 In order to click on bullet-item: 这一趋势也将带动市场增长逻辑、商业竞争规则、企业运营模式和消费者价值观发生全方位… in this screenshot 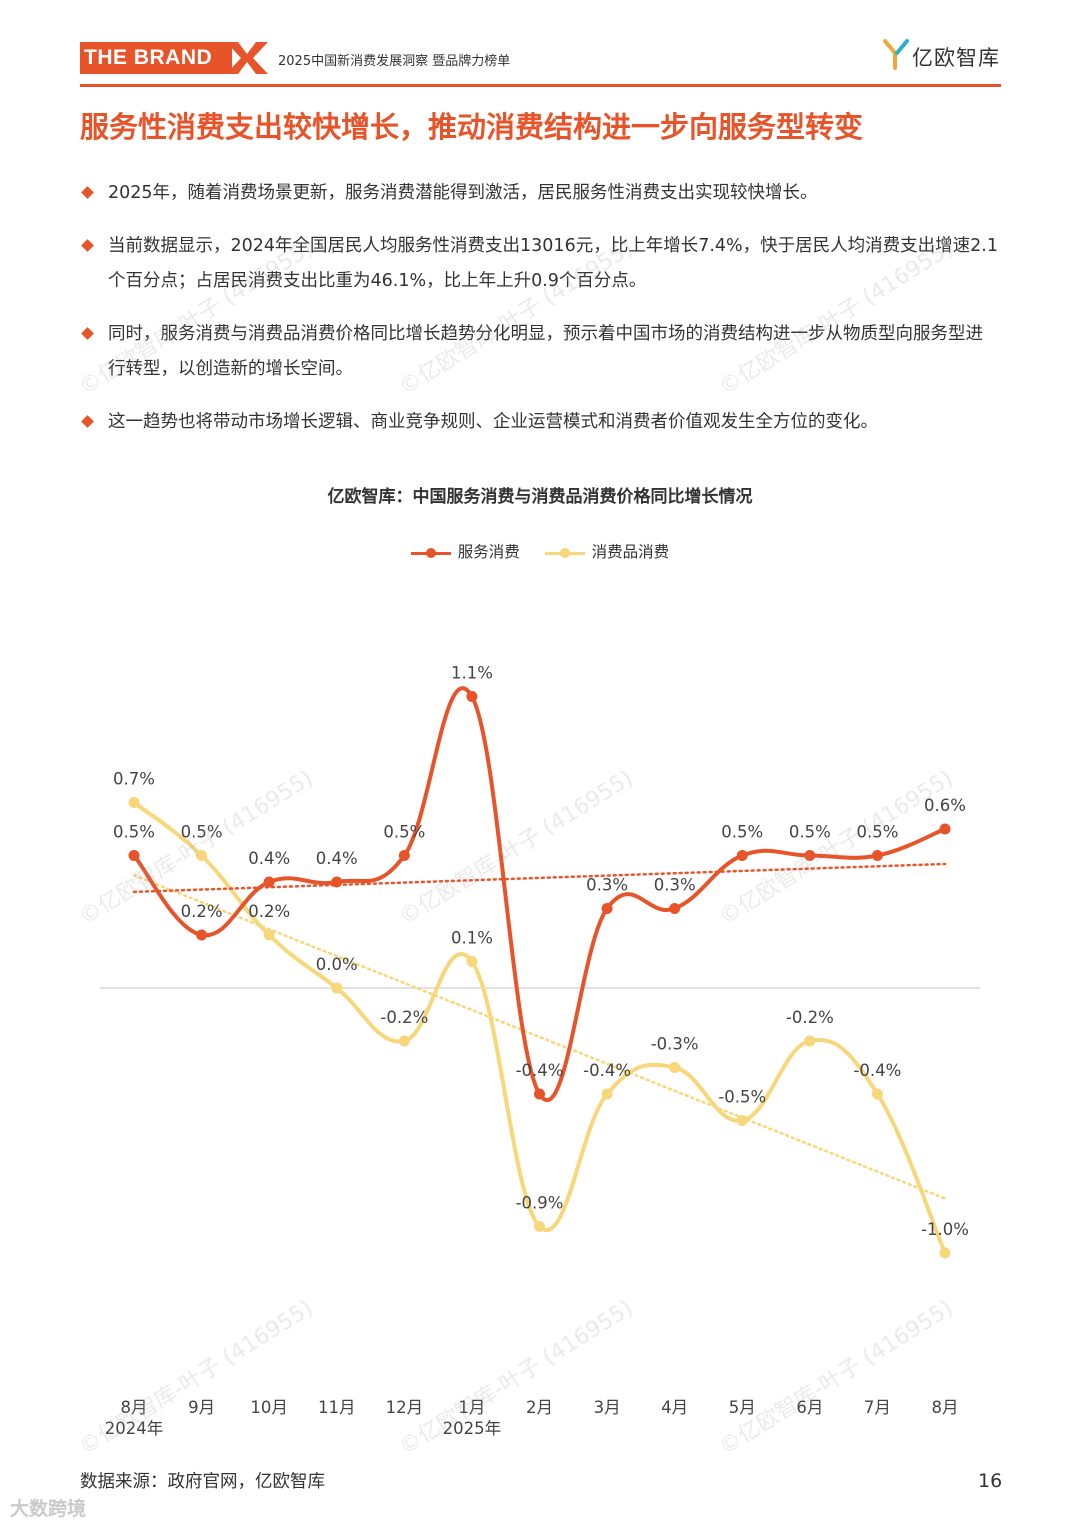, I will do `click(540, 422)`.